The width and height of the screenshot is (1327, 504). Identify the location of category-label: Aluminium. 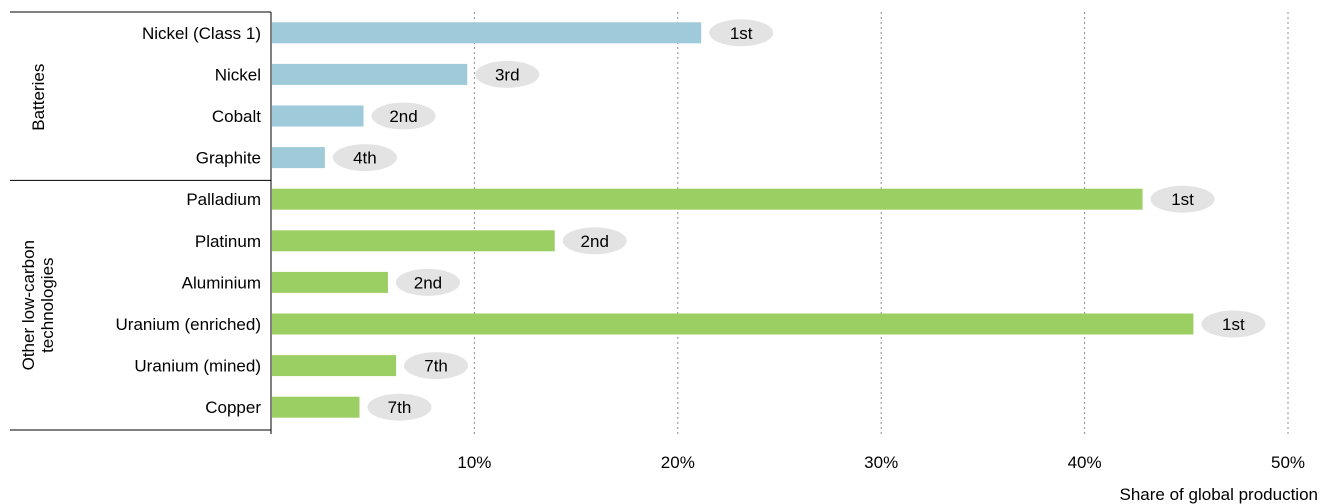
(221, 282).